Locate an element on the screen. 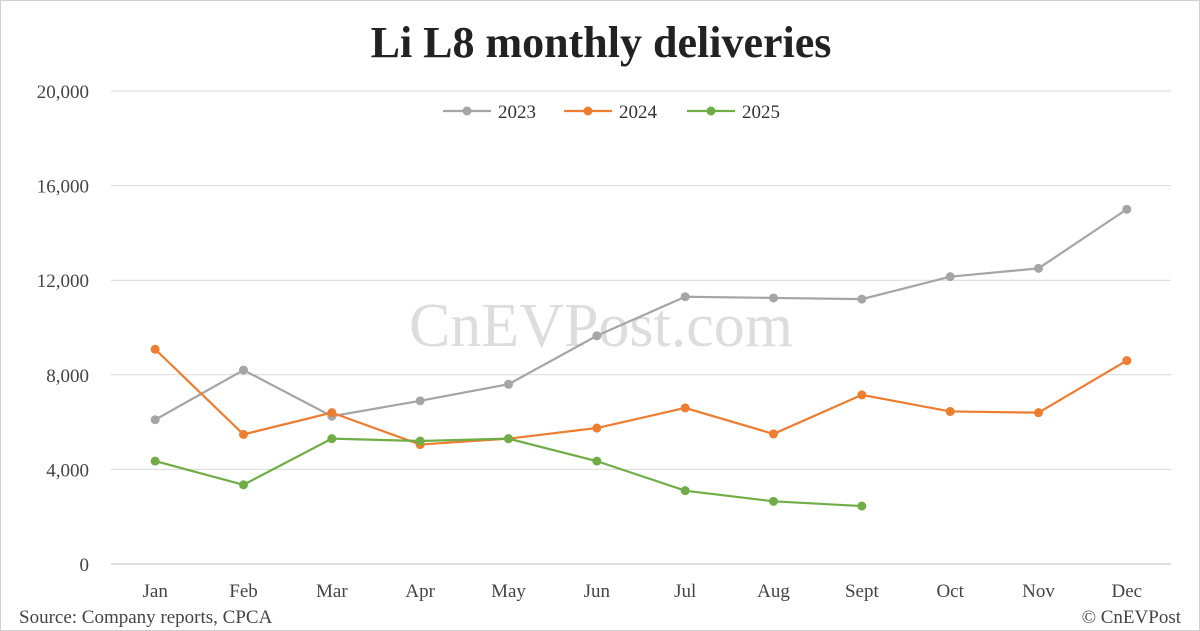  x-tick-label: Nov is located at coordinates (1038, 591).